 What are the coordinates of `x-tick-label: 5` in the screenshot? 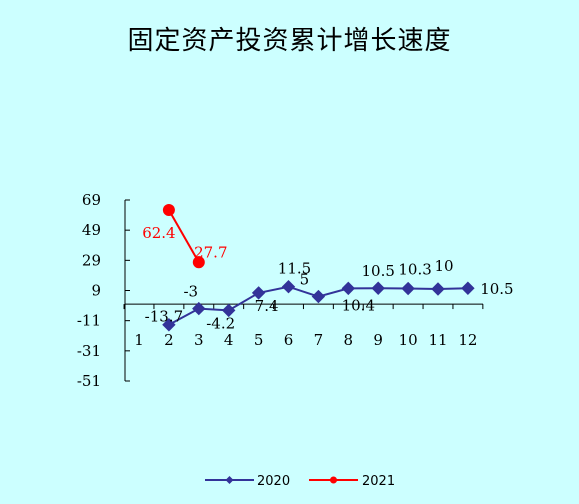 It's located at (259, 340).